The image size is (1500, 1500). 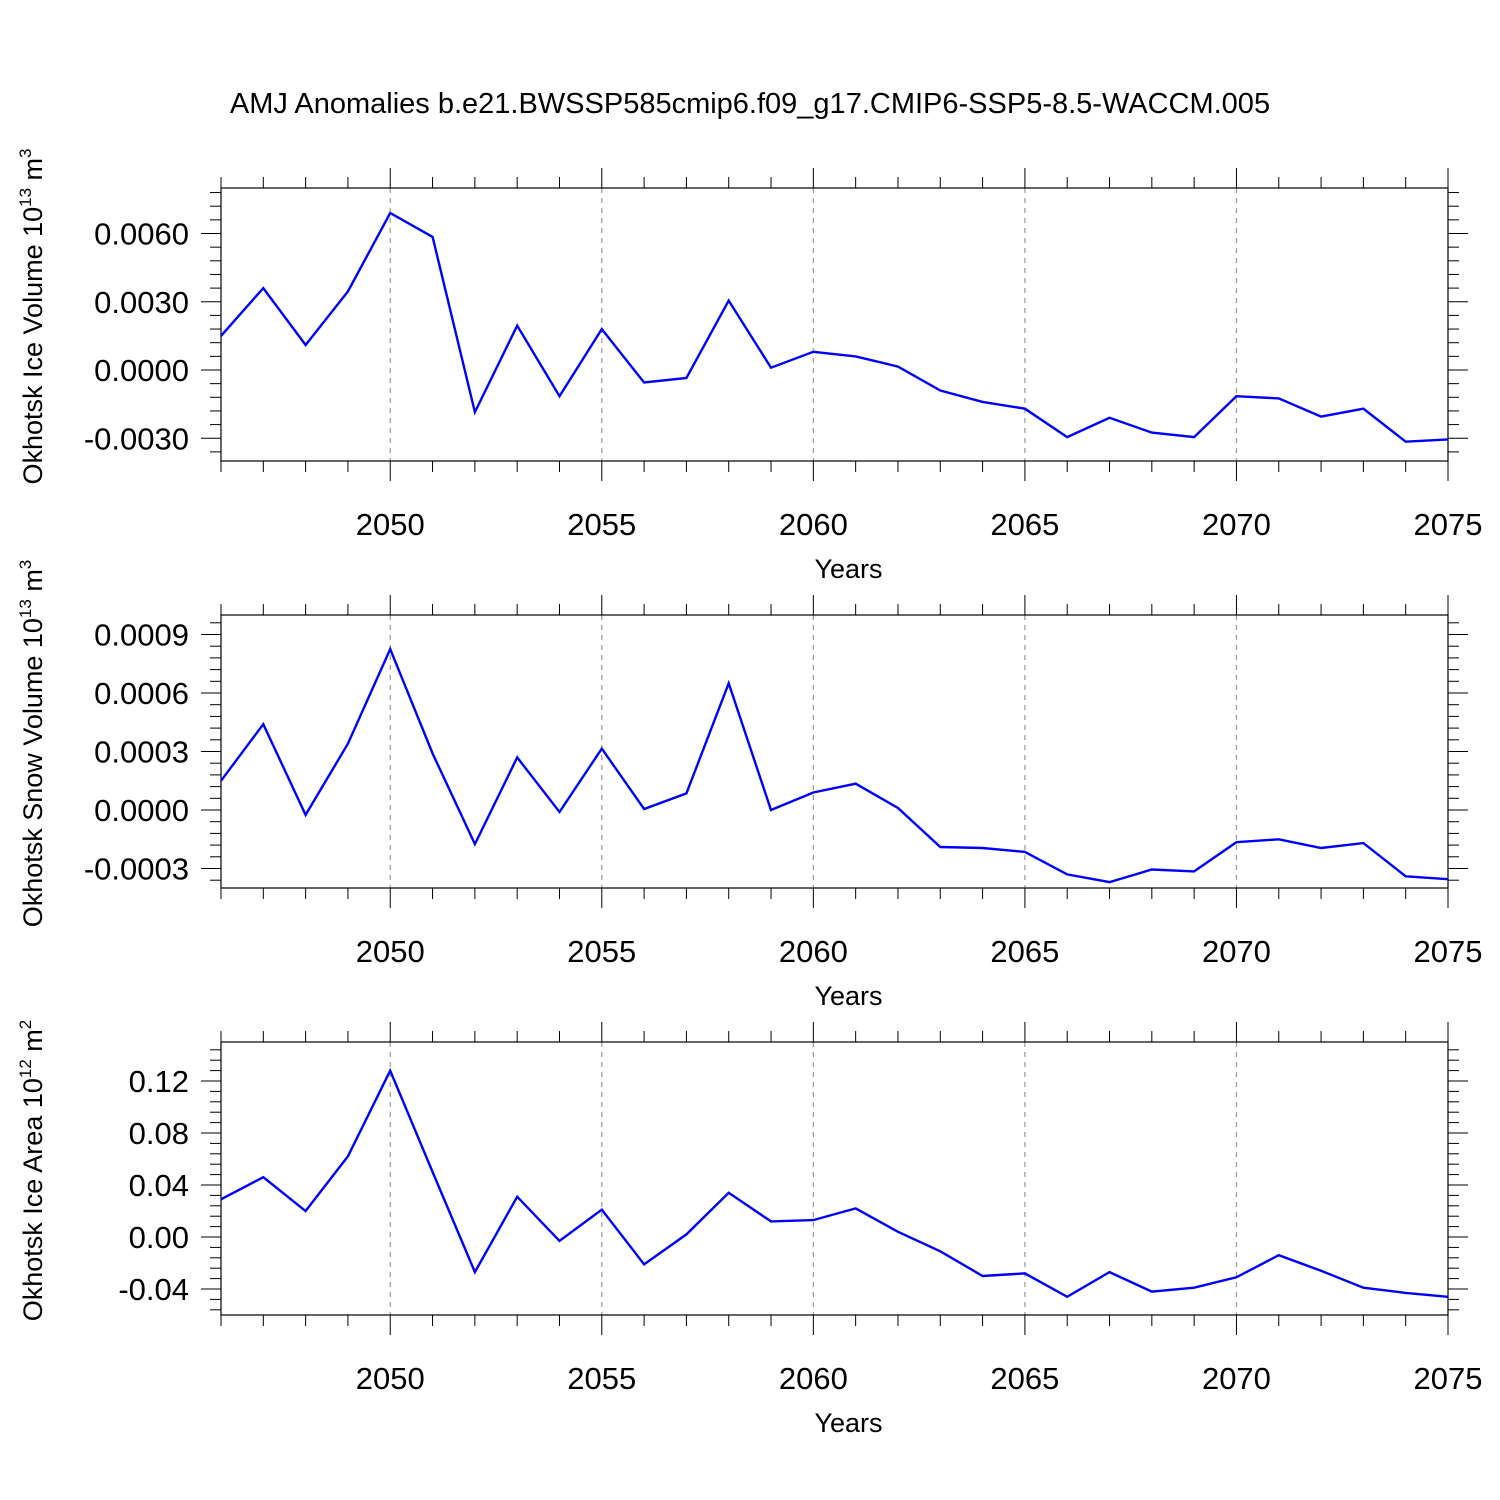 What do you see at coordinates (32, 316) in the screenshot?
I see `y-axis-label: Okhotsk Ice Volume 1013 m3` at bounding box center [32, 316].